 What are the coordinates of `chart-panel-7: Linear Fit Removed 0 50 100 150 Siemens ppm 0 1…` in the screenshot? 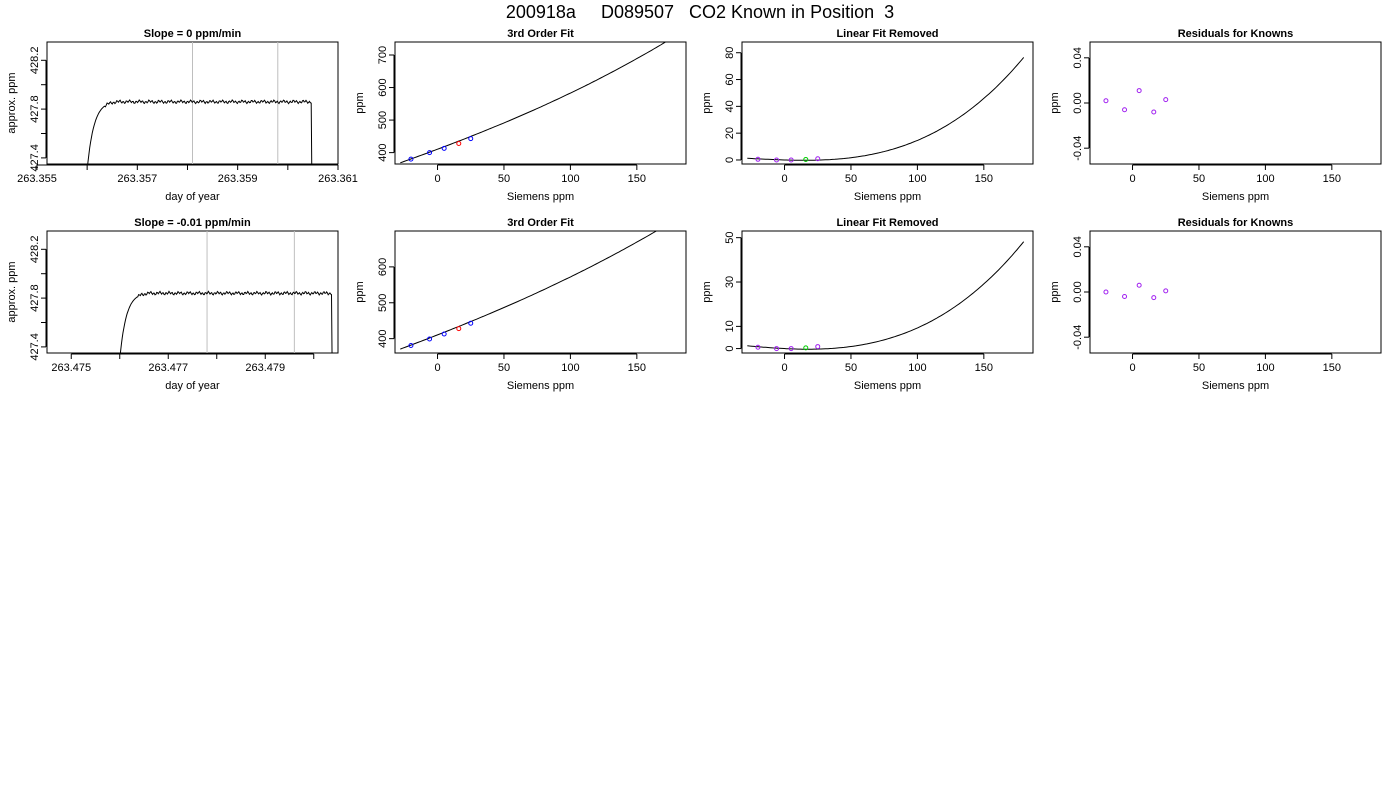 It's located at (867, 304).